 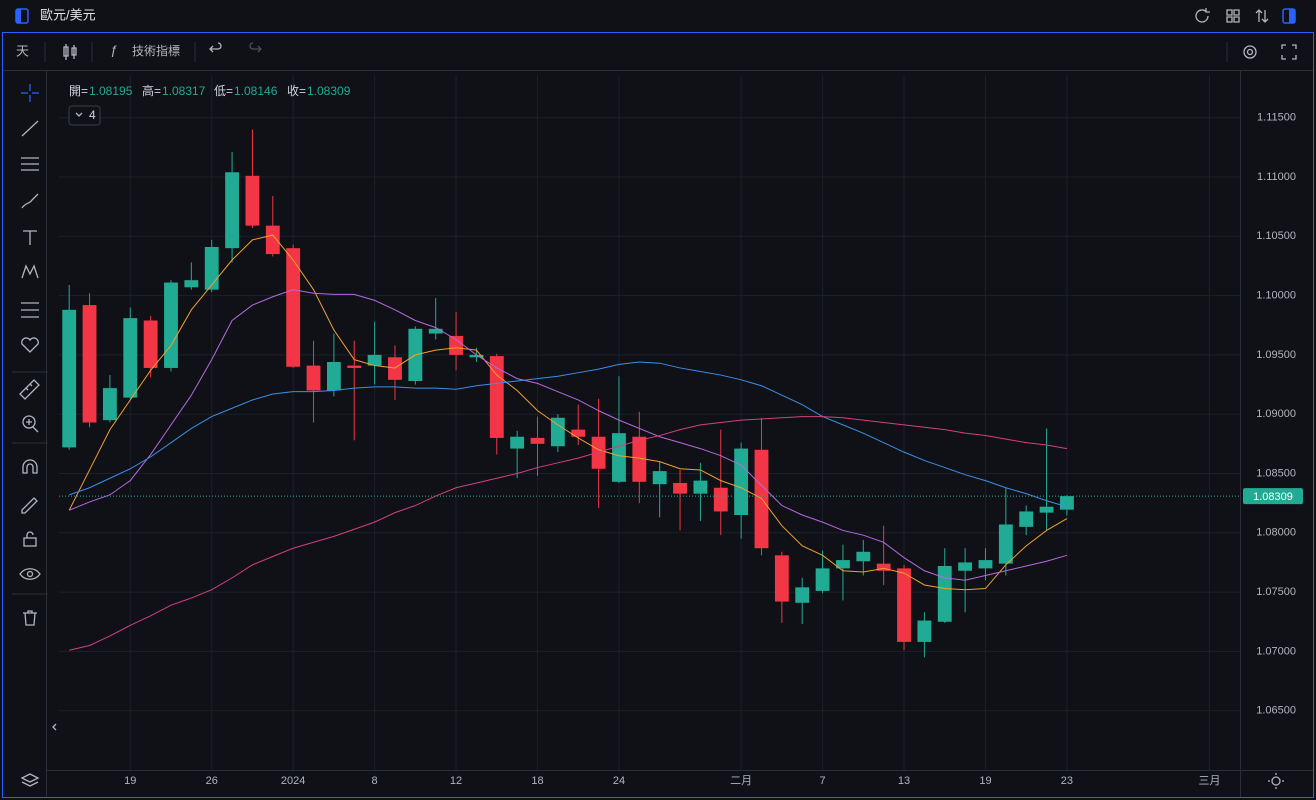 I want to click on hide-tool-pupil, so click(x=30, y=574).